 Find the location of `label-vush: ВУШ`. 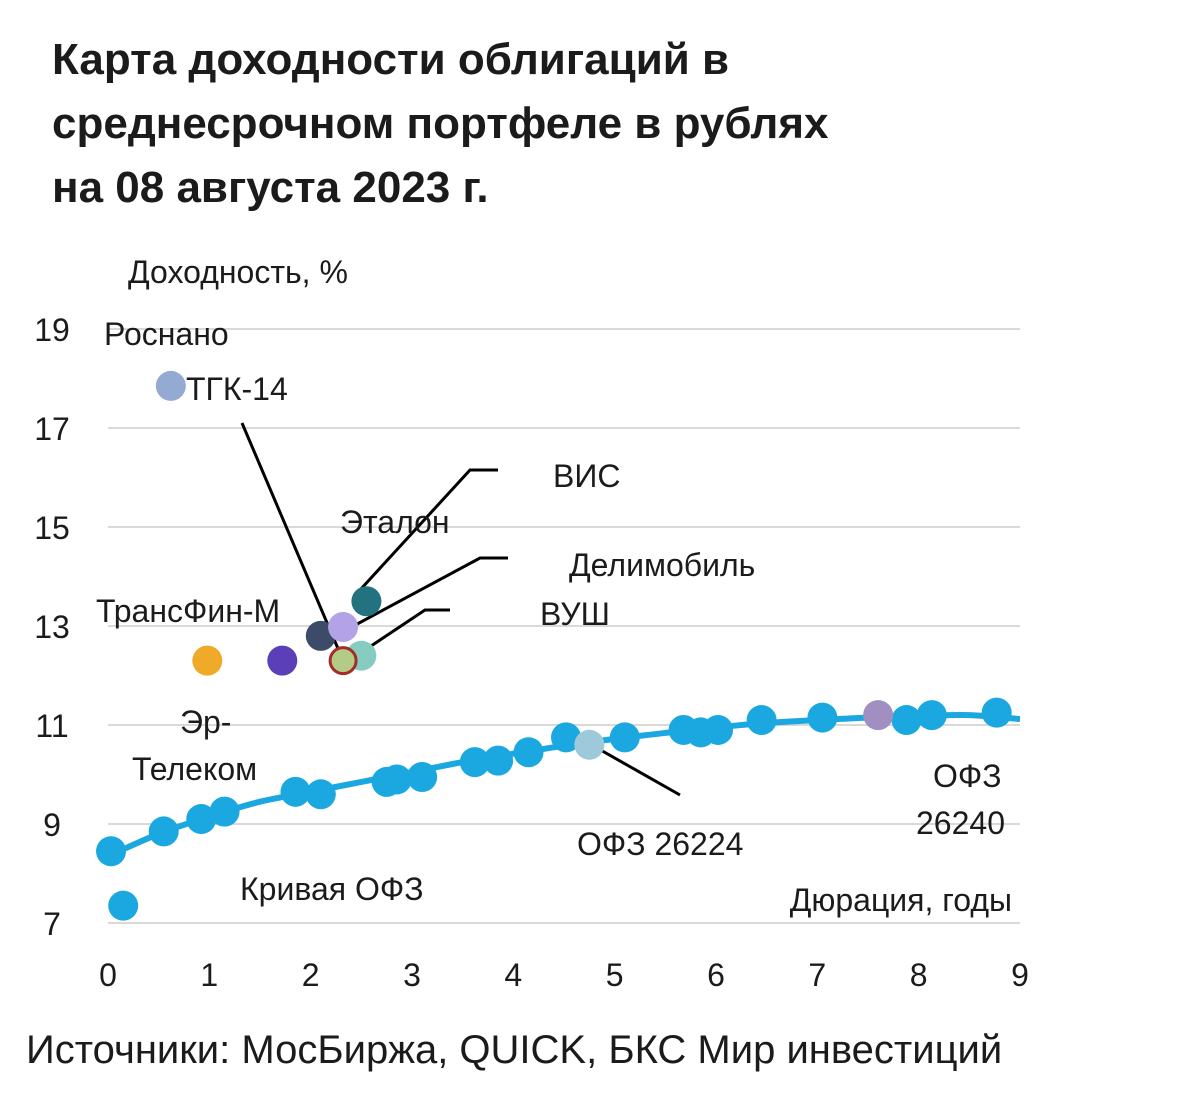

label-vush: ВУШ is located at coordinates (575, 614).